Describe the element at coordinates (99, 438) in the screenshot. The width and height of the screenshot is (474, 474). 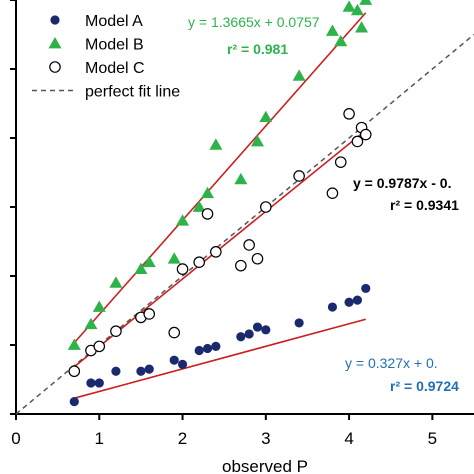
I see `x-tick-label: 1` at that location.